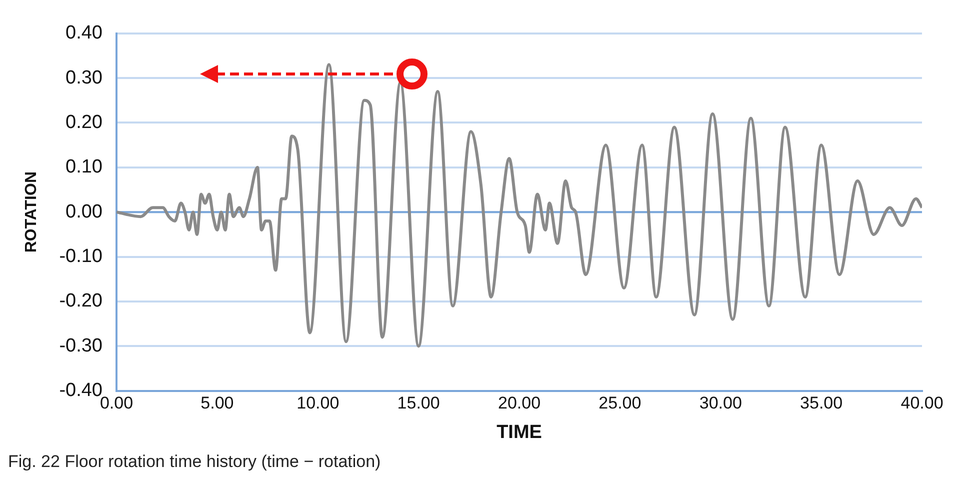 The height and width of the screenshot is (481, 958). Describe the element at coordinates (217, 403) in the screenshot. I see `x-tick-label: 5.00` at that location.